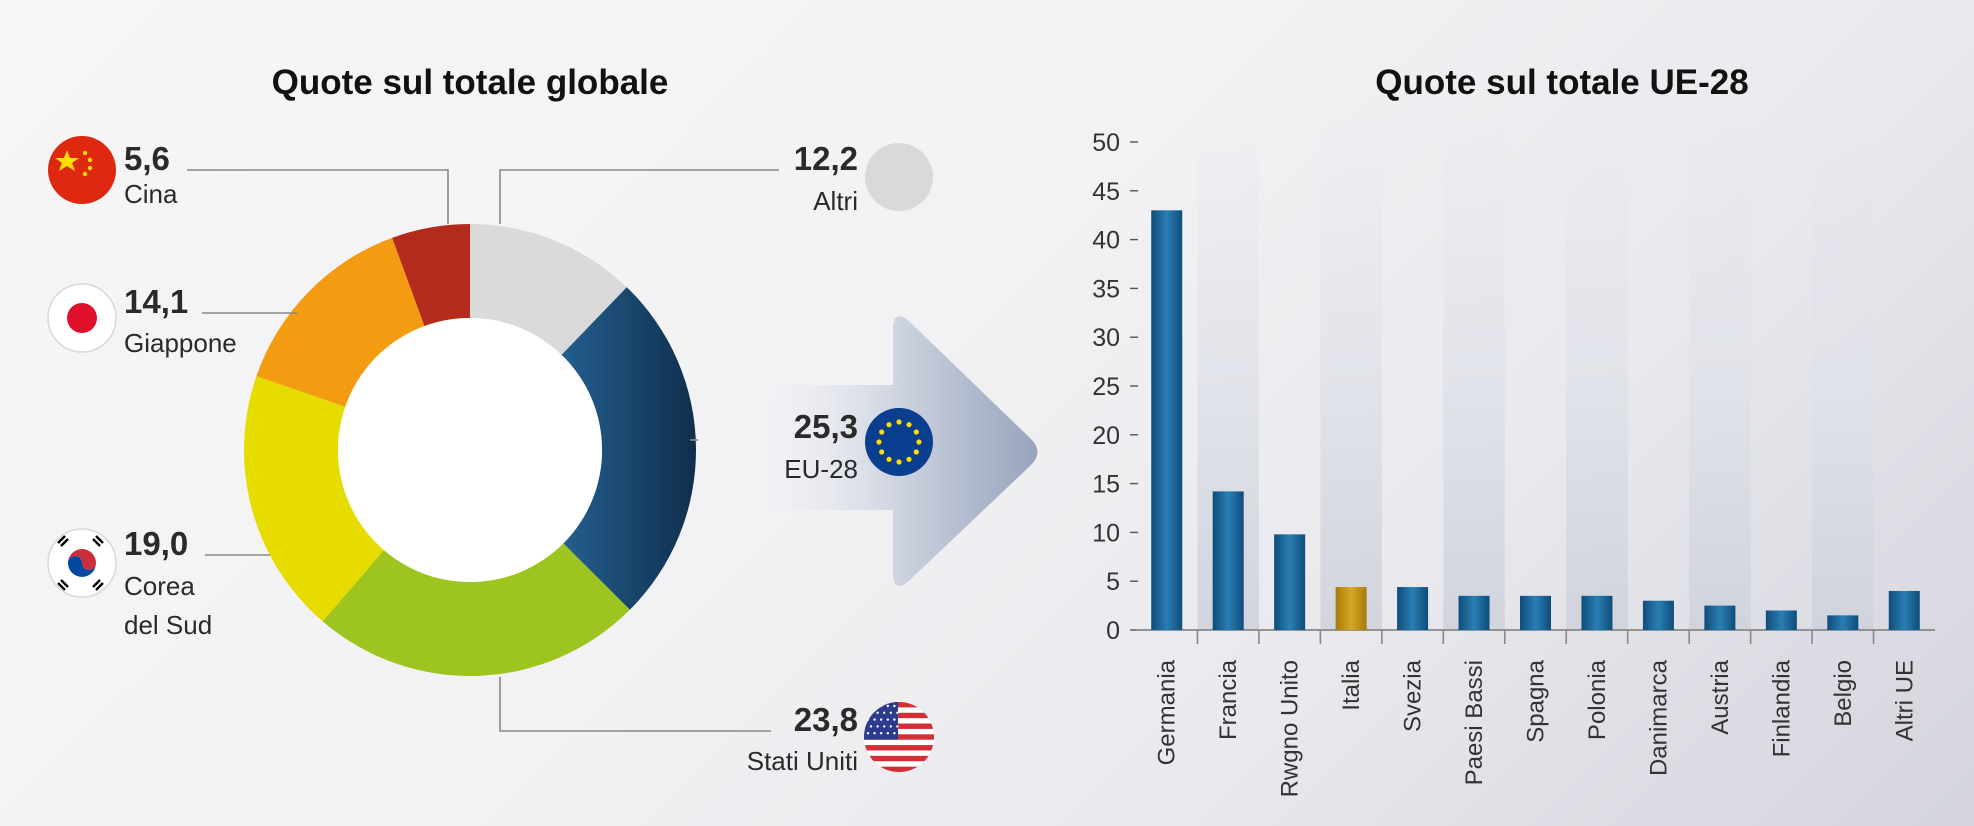 This screenshot has height=826, width=1974. I want to click on value-usa: 23,8, so click(826, 719).